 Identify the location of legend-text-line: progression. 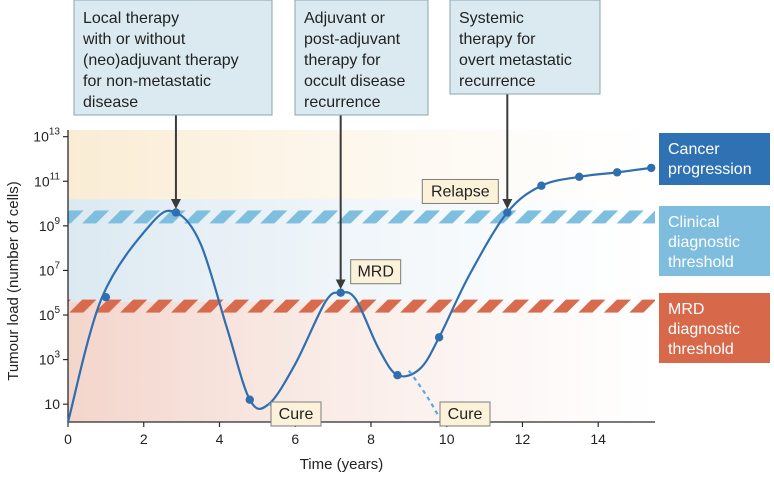
(710, 169).